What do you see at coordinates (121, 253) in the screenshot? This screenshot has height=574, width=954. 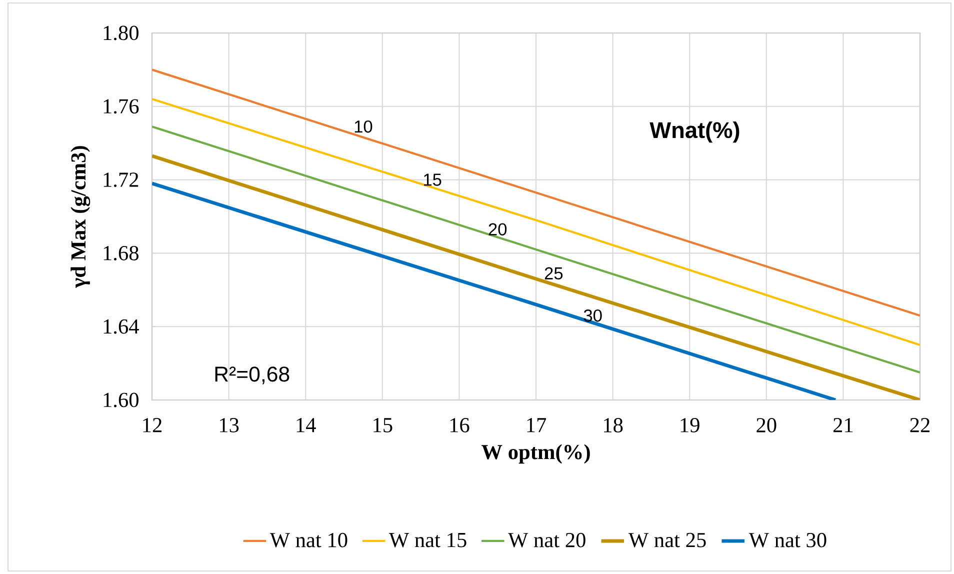 I see `y-tick-label: 1.68` at bounding box center [121, 253].